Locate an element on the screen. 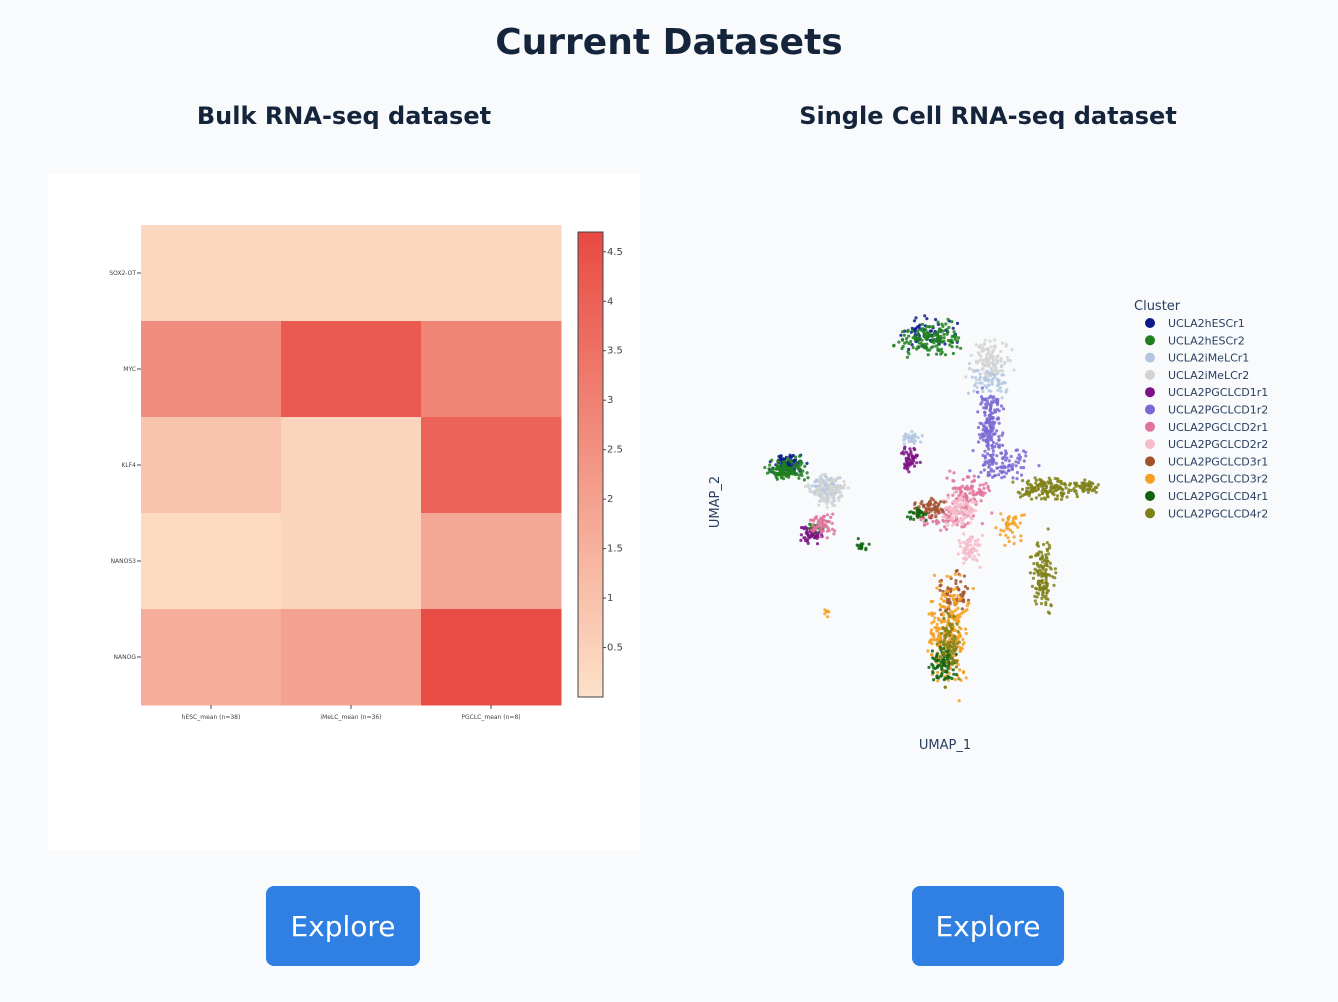 The height and width of the screenshot is (1002, 1338). legend-label: UCLA2PGCLCD1r2 is located at coordinates (1218, 410).